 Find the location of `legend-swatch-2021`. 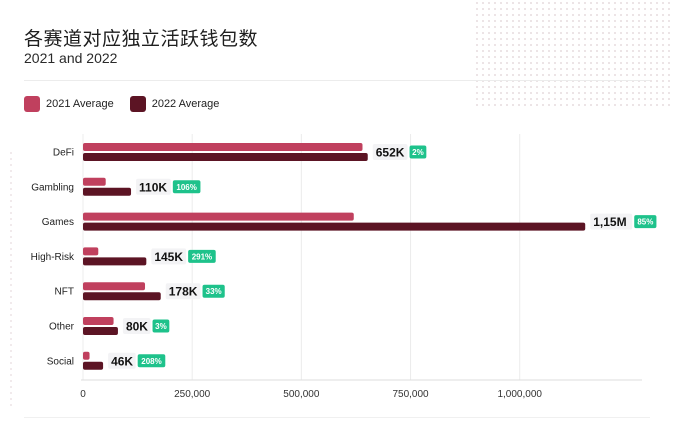

legend-swatch-2021 is located at coordinates (32, 104).